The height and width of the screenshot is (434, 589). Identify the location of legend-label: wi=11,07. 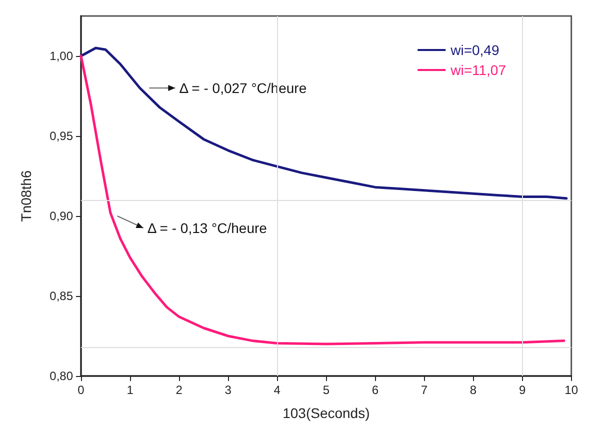
(478, 70).